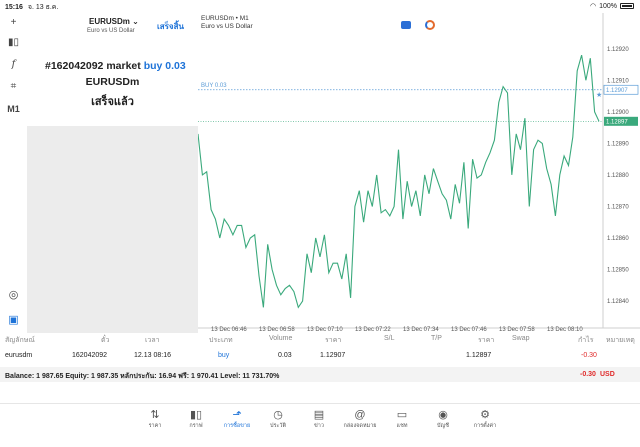  What do you see at coordinates (436, 338) in the screenshot?
I see `header-tp: T/P` at bounding box center [436, 338].